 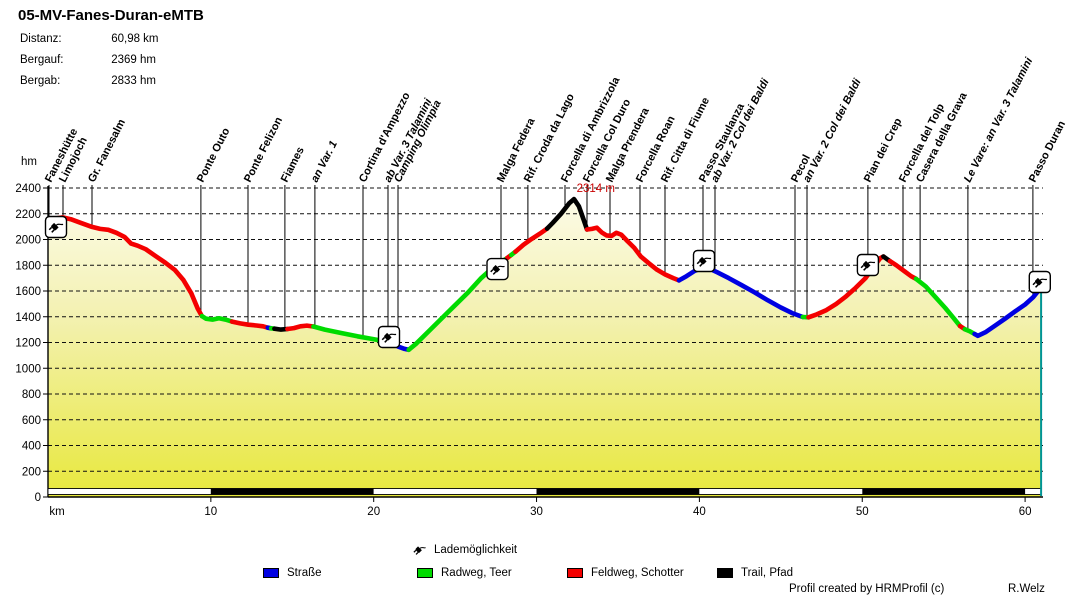 I want to click on stat-descent-label: Bergab:, so click(x=40, y=81).